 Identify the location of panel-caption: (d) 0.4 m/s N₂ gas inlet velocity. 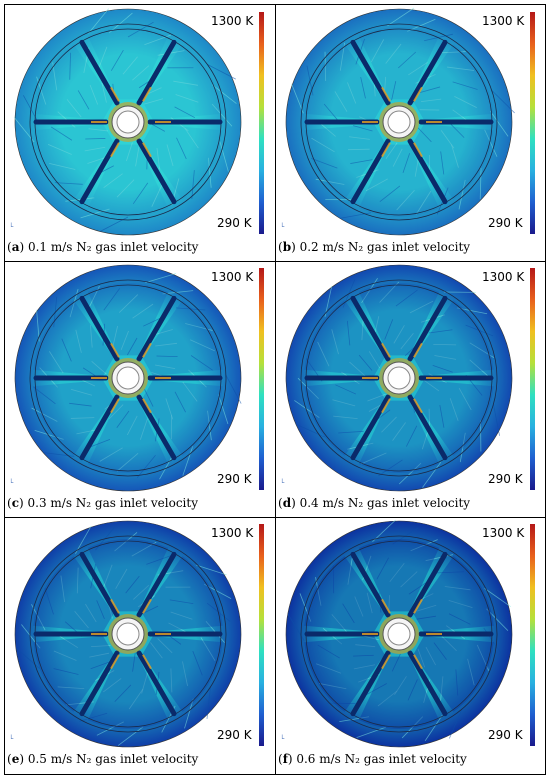
(374, 503).